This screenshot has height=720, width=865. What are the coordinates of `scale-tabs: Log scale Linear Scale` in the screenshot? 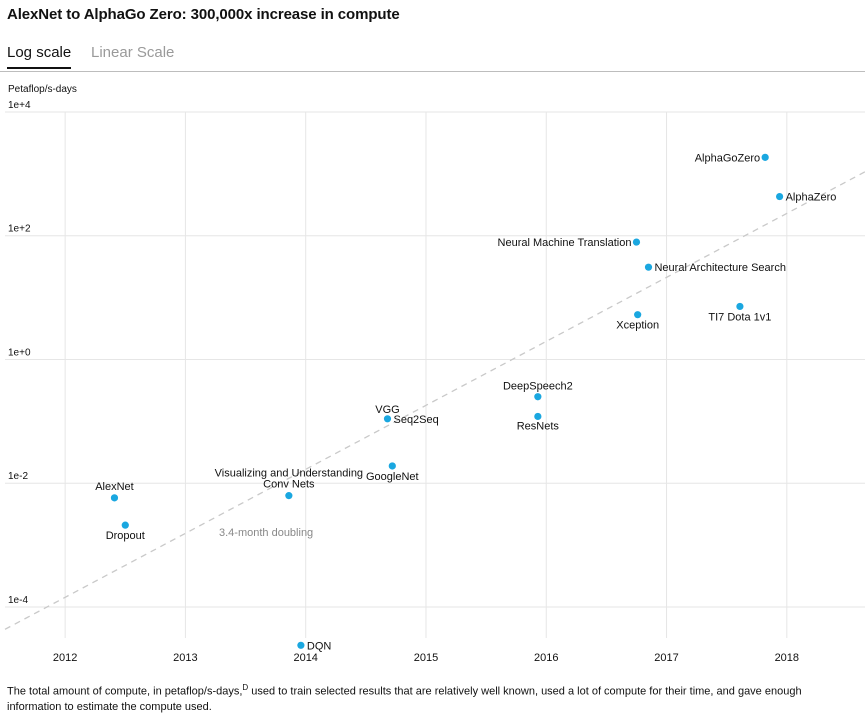 It's located at (432, 56).